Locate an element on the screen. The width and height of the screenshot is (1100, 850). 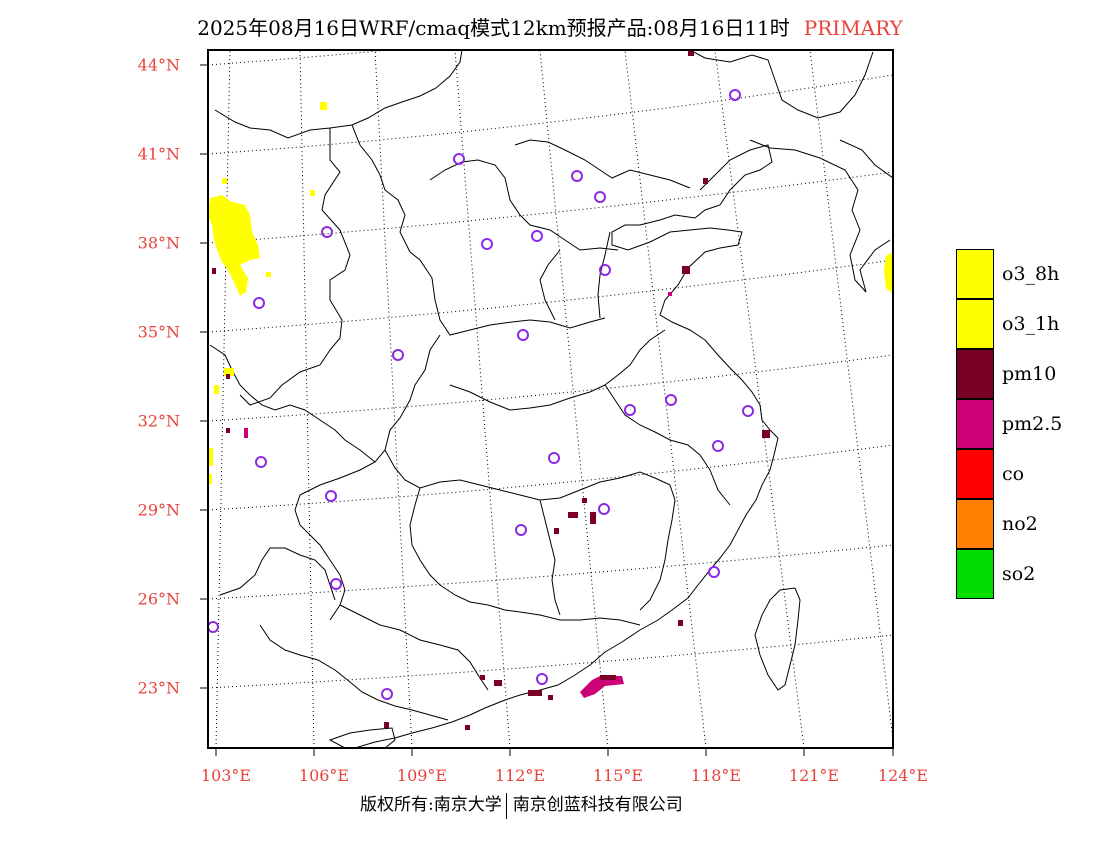
meridian-106e is located at coordinates (307, 399).